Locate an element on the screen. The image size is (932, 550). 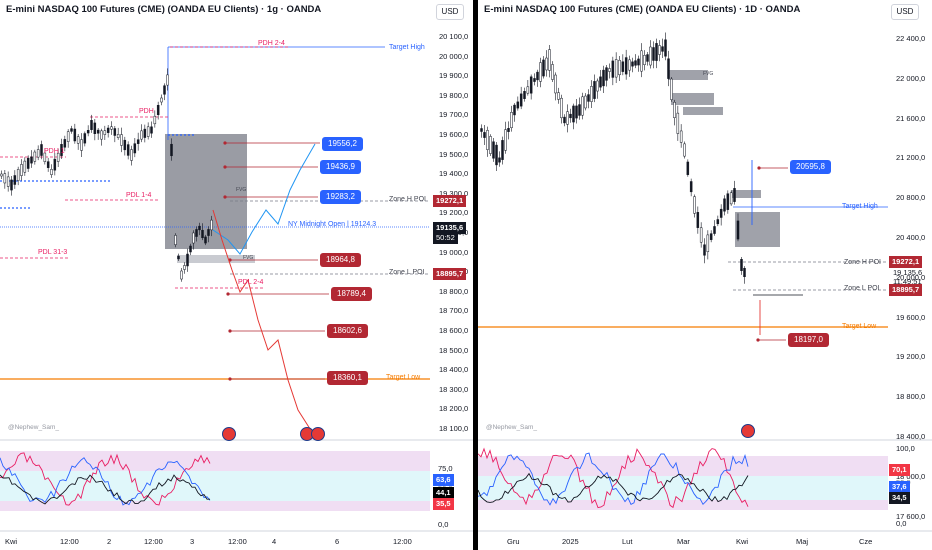
price-tick: 19 700,0 is located at coordinates (454, 115).